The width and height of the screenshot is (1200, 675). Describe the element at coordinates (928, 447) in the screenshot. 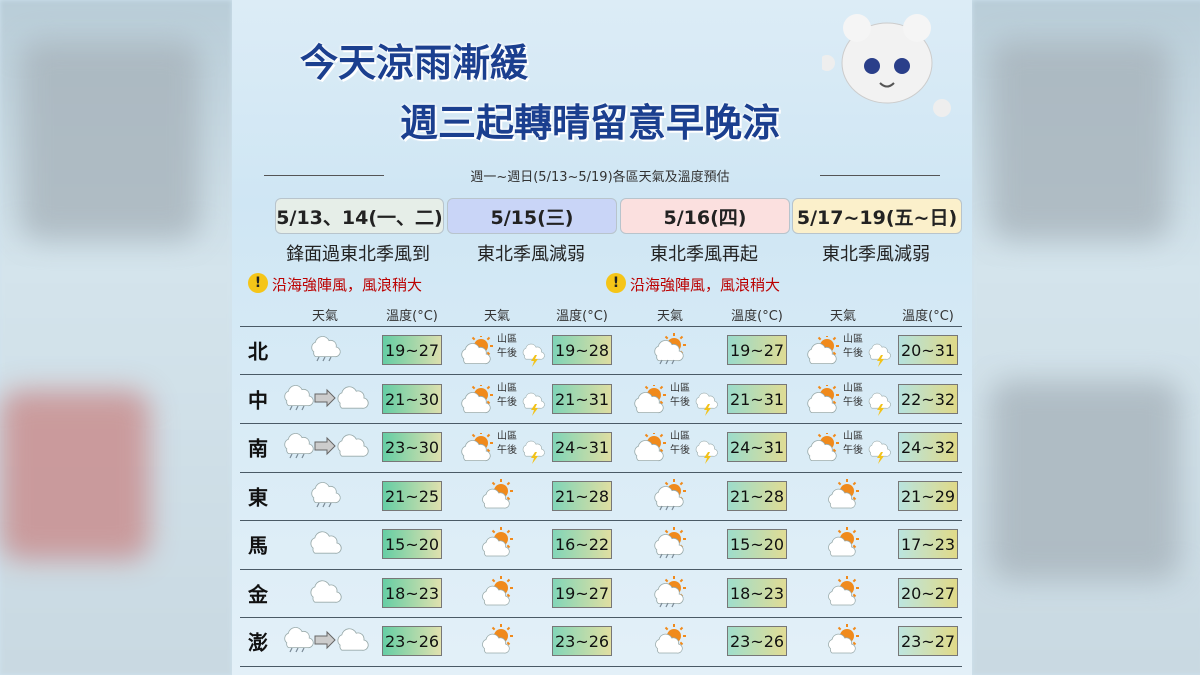

I see `temperature: 24~32` at that location.